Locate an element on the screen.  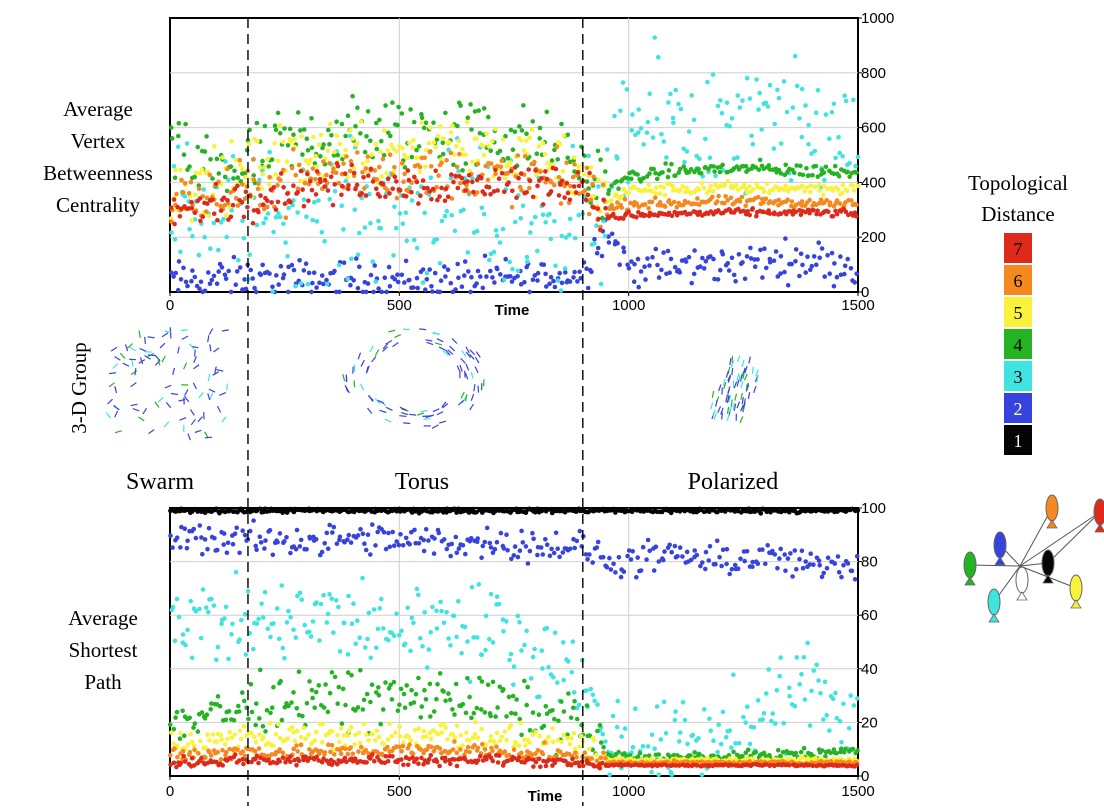
betweenness-ytick-label: 400 is located at coordinates (873, 182).